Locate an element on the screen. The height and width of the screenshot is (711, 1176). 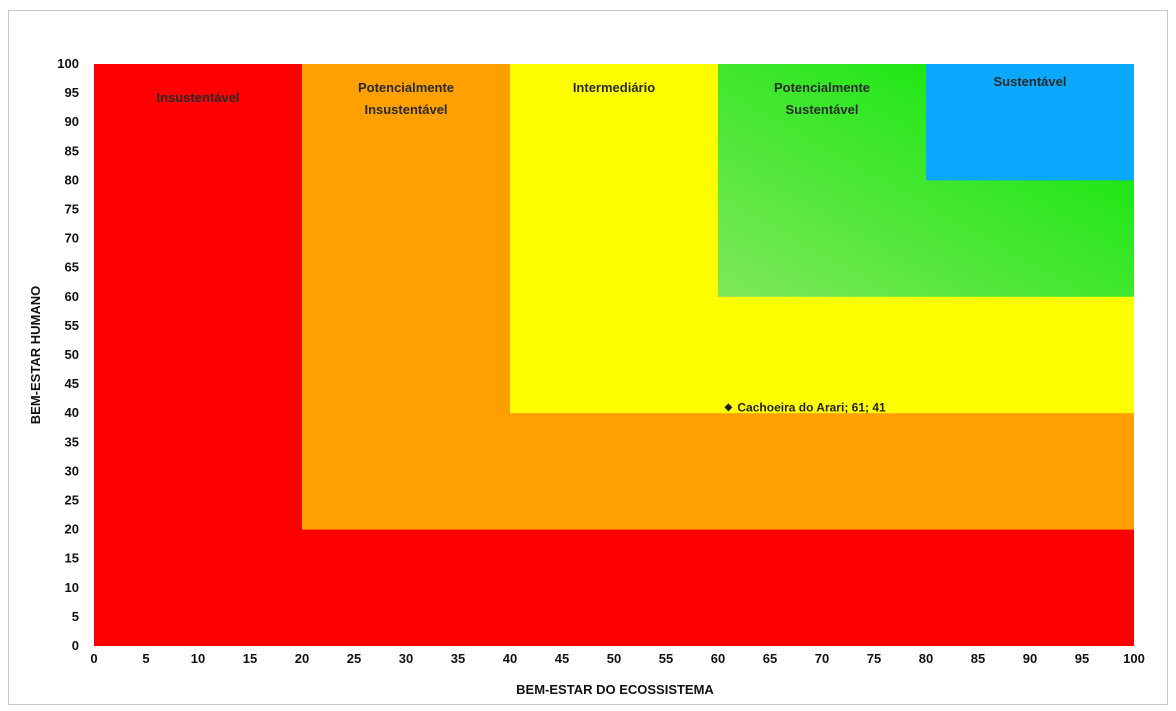
y-tick-label: 65 is located at coordinates (72, 267).